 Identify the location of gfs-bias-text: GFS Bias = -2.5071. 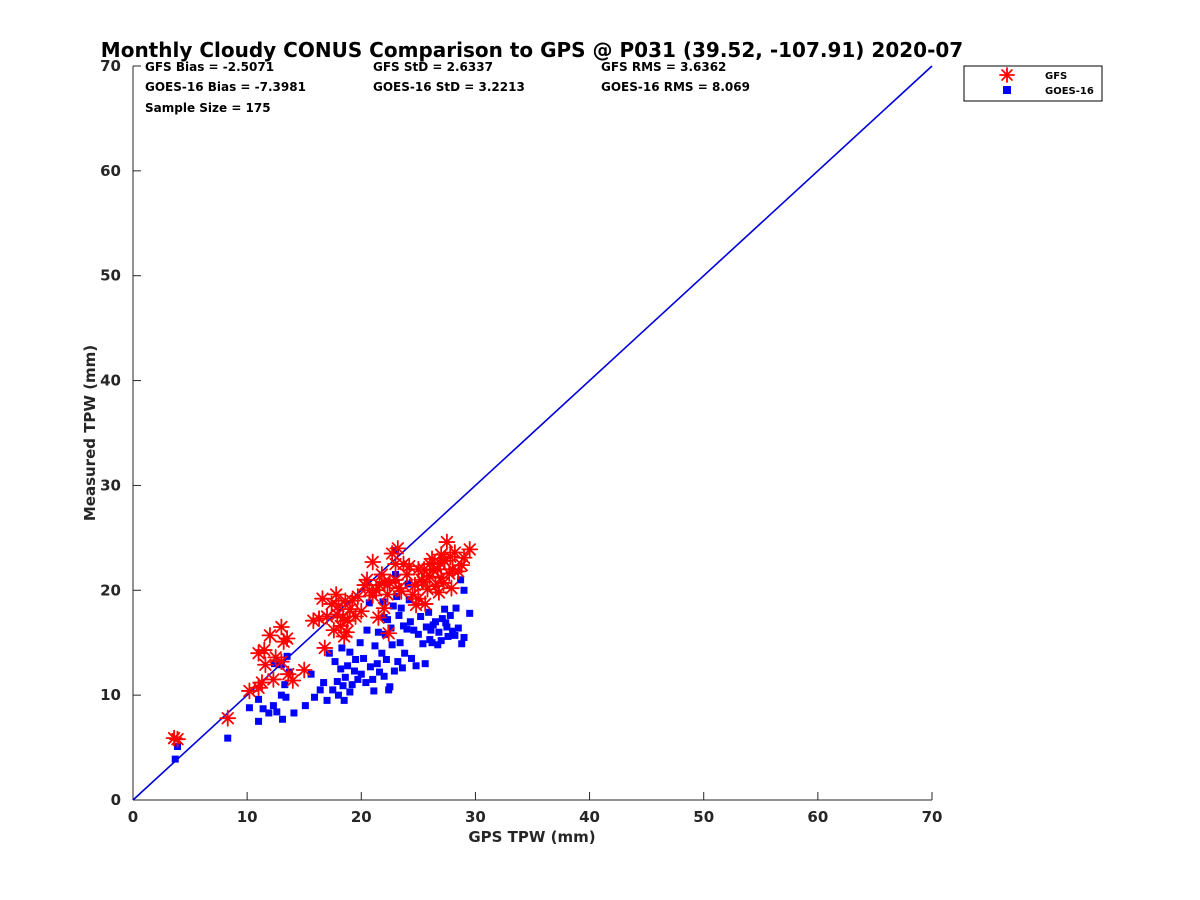
(209, 67).